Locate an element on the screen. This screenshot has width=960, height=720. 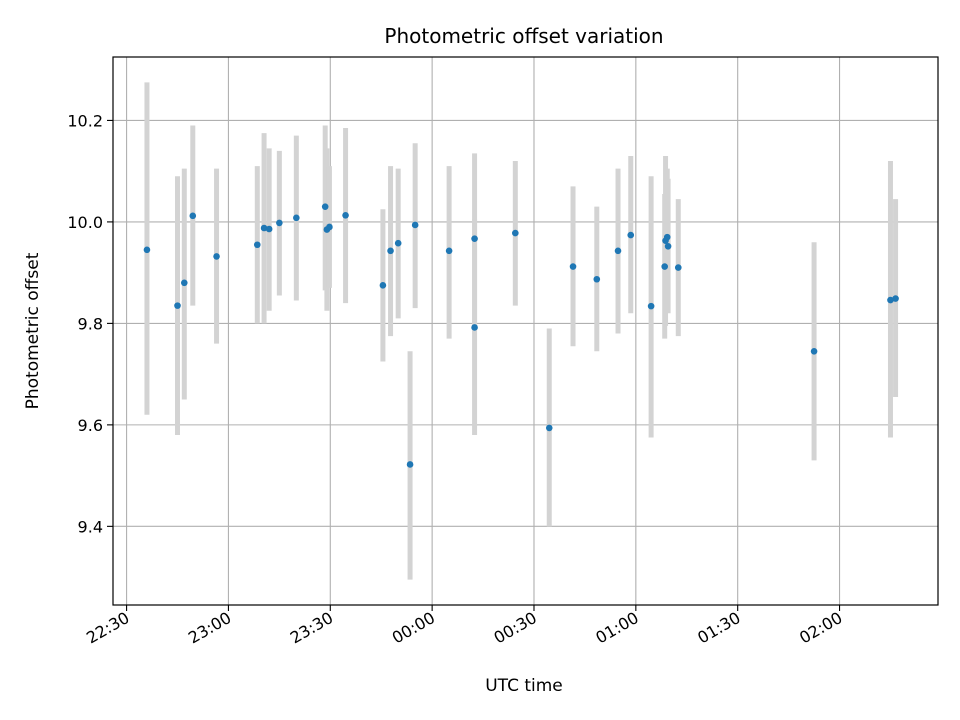
y-tick-label: 9.6 is located at coordinates (90, 425).